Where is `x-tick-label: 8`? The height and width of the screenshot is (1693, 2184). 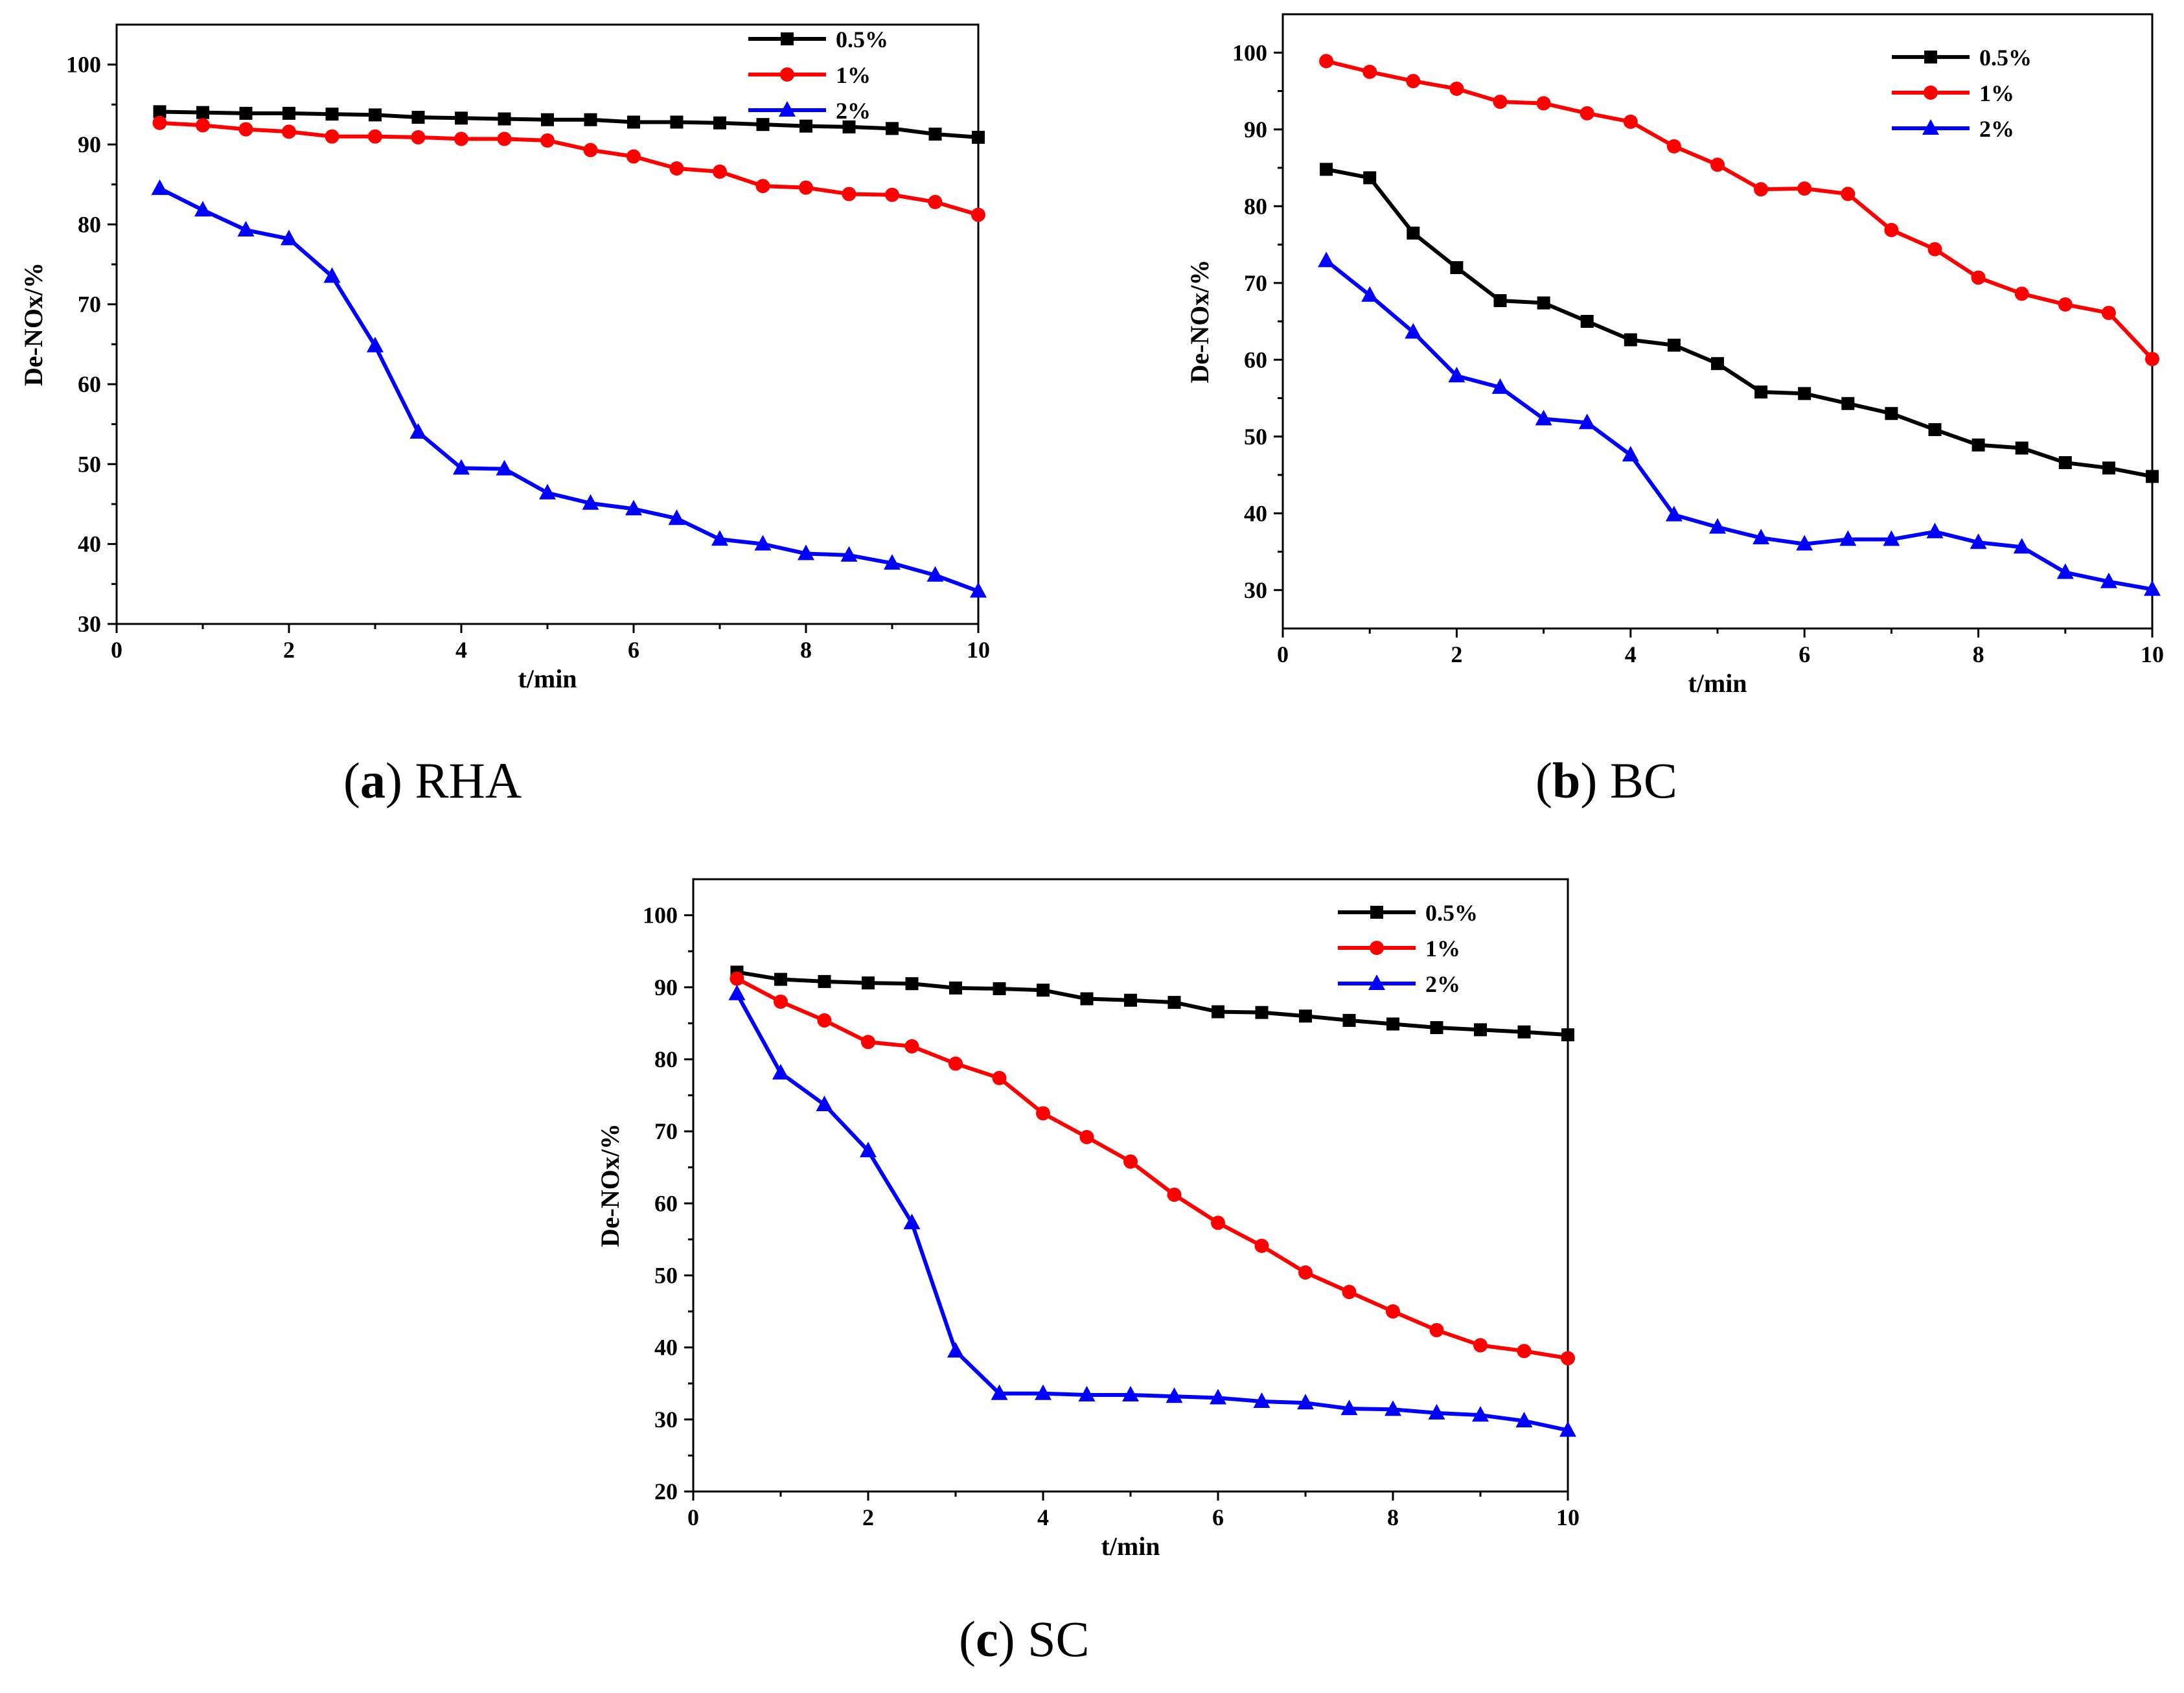 x-tick-label: 8 is located at coordinates (1393, 1517).